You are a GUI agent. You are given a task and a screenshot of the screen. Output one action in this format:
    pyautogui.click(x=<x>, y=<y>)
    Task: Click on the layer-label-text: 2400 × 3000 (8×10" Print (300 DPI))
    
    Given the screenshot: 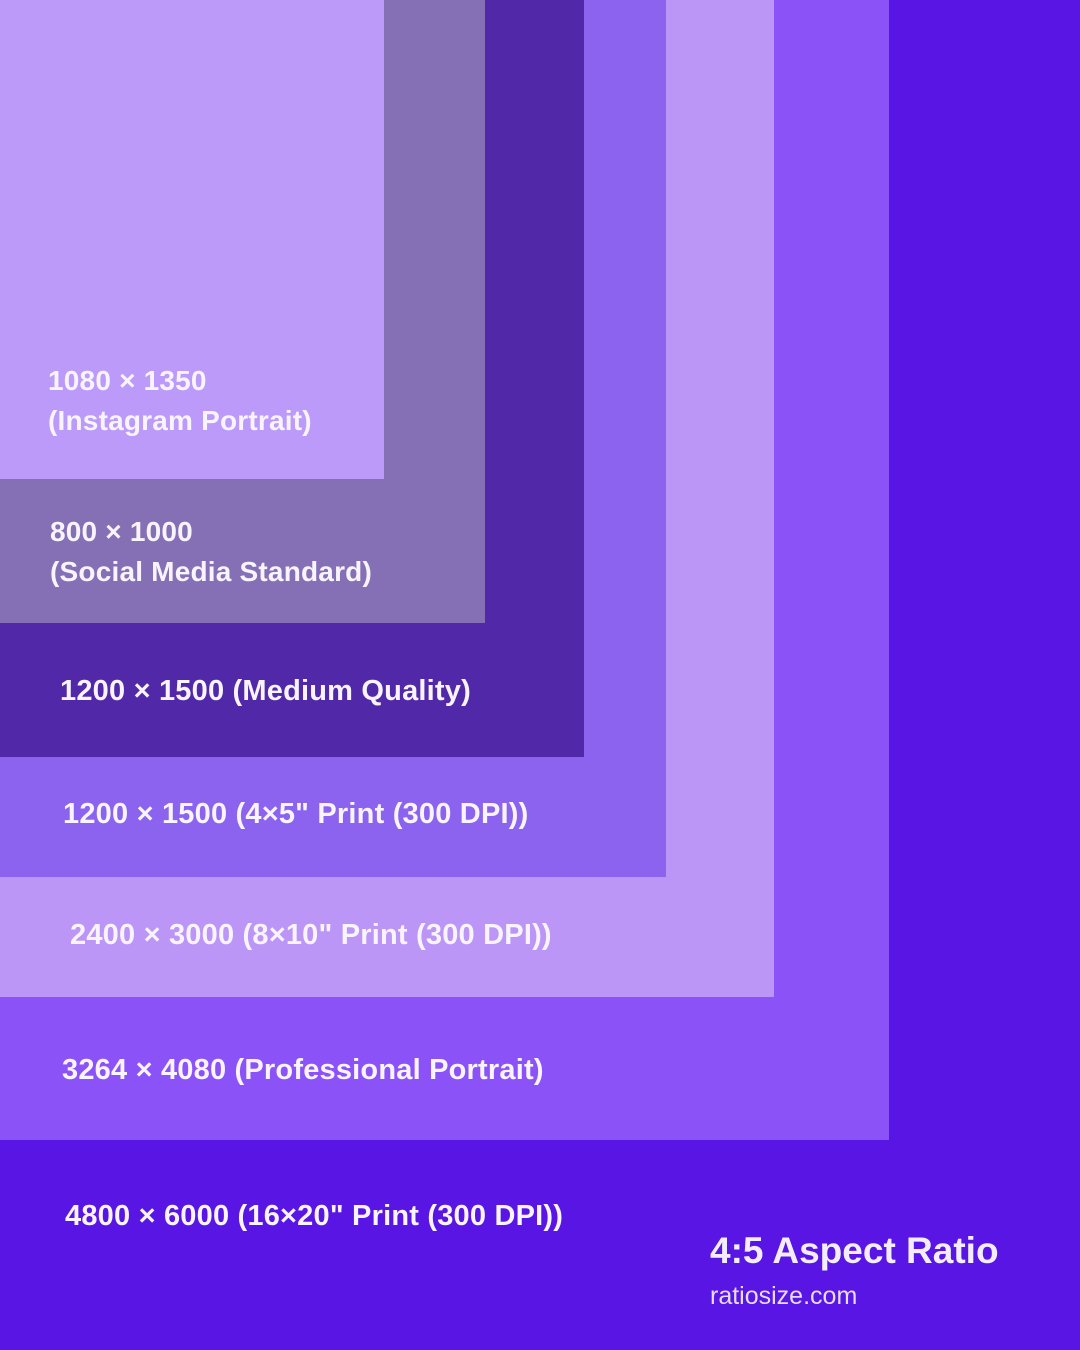 What is the action you would take?
    pyautogui.click(x=311, y=935)
    